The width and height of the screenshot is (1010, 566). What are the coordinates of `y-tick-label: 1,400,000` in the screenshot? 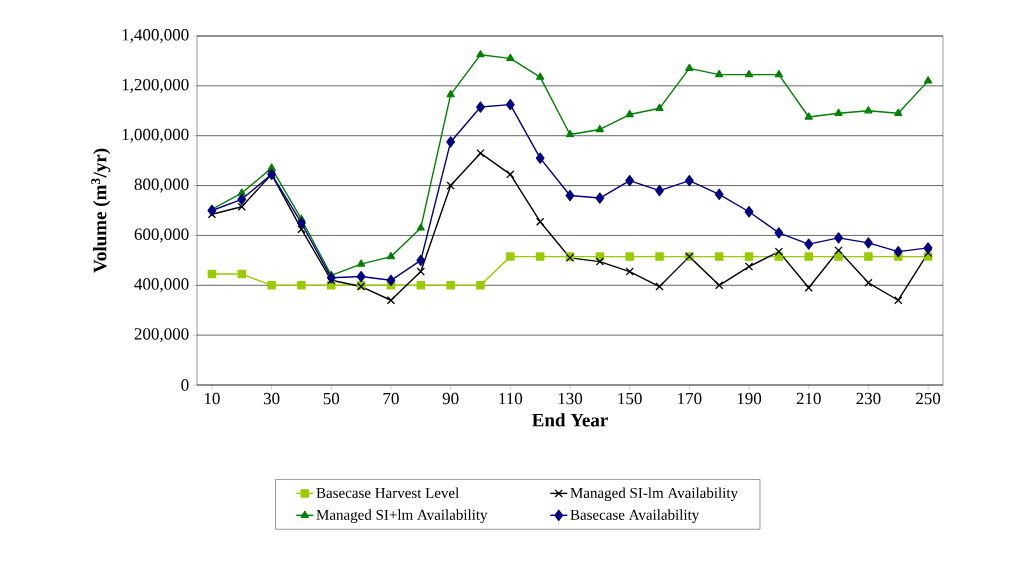 It's located at (155, 36).